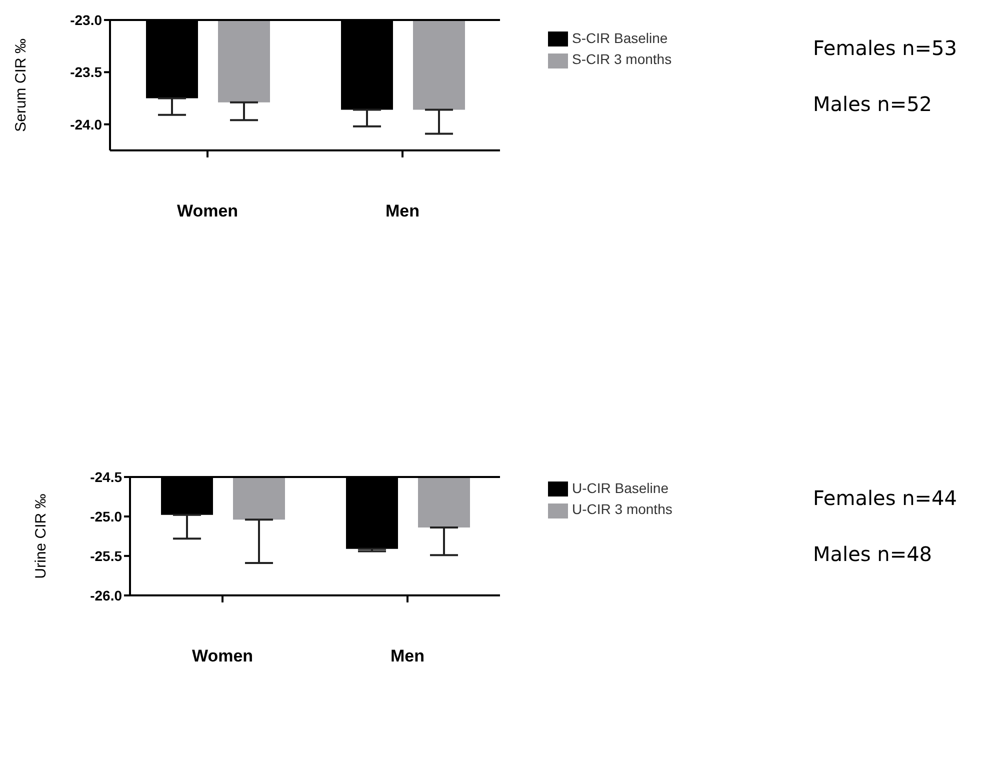 Image resolution: width=999 pixels, height=783 pixels. Describe the element at coordinates (620, 488) in the screenshot. I see `legend-label: U-CIR Baseline` at that location.